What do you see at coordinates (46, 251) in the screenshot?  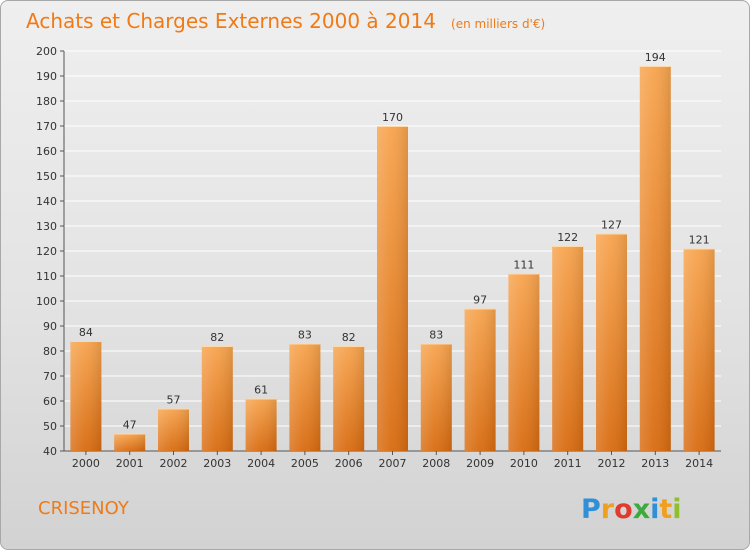 I see `y-tick-label: 120` at bounding box center [46, 251].